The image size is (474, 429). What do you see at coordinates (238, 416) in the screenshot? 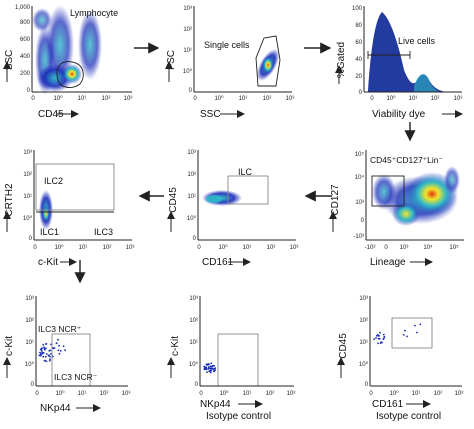
I see `panel-caption: Isotype control` at bounding box center [238, 416].